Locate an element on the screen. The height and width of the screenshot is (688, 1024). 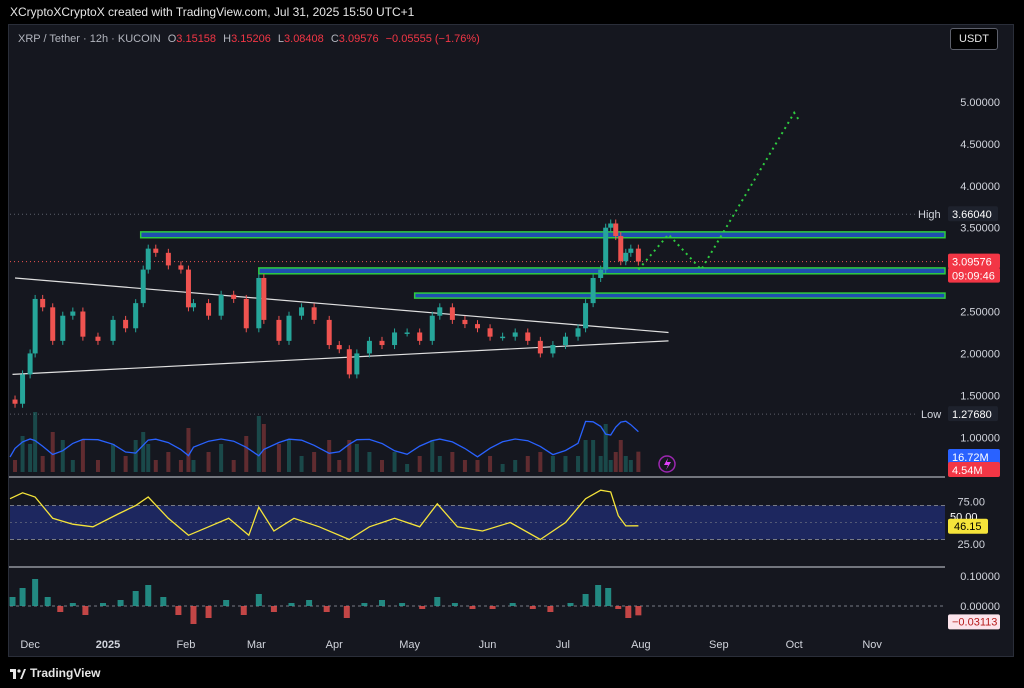
time-axis-tick: Apr is located at coordinates (334, 645).